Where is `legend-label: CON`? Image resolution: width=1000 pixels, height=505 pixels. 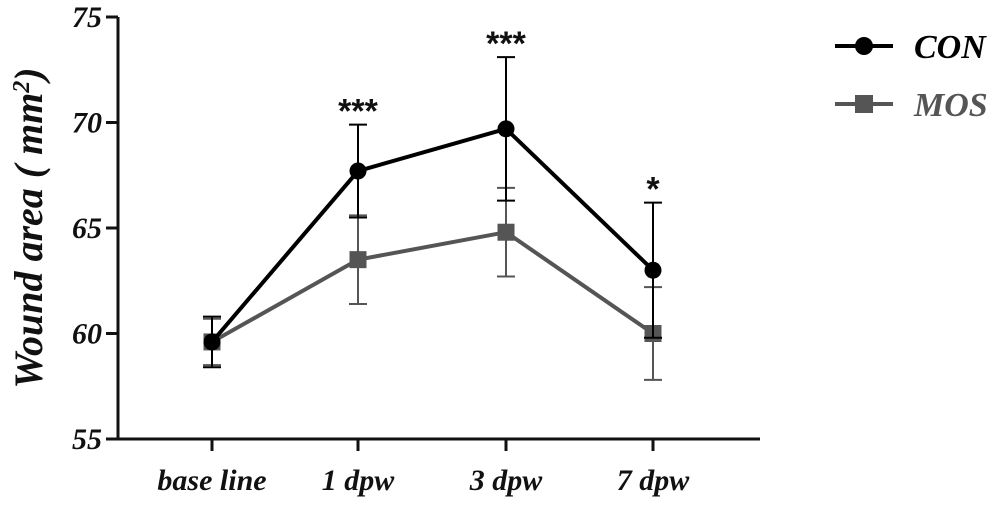
legend-label: CON is located at coordinates (950, 47).